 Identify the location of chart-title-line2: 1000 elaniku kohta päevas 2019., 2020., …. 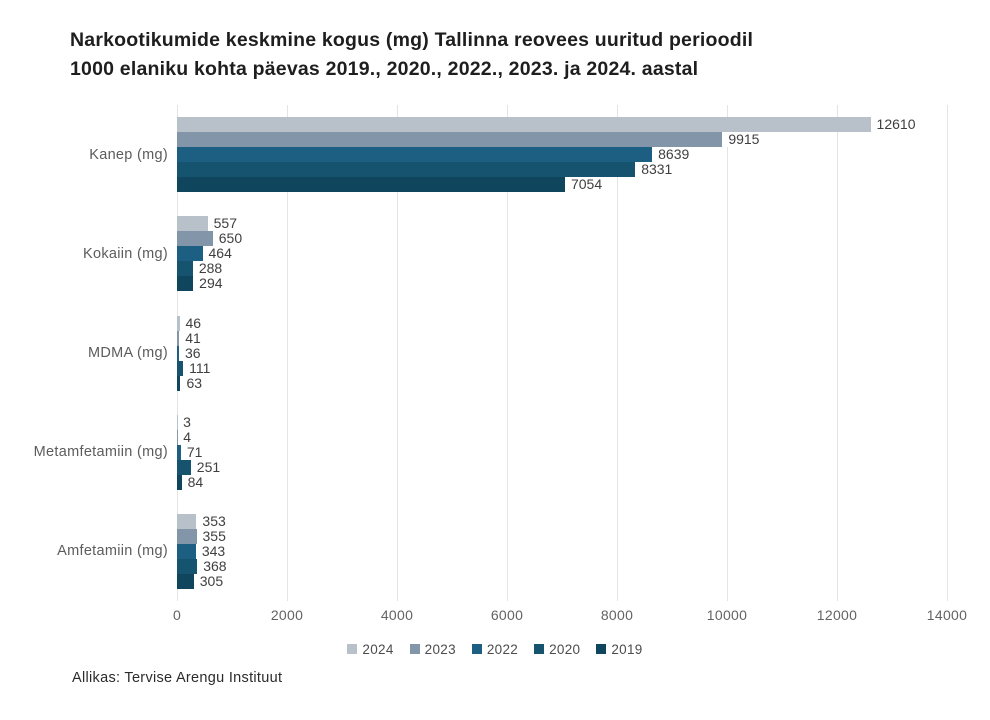
(384, 69).